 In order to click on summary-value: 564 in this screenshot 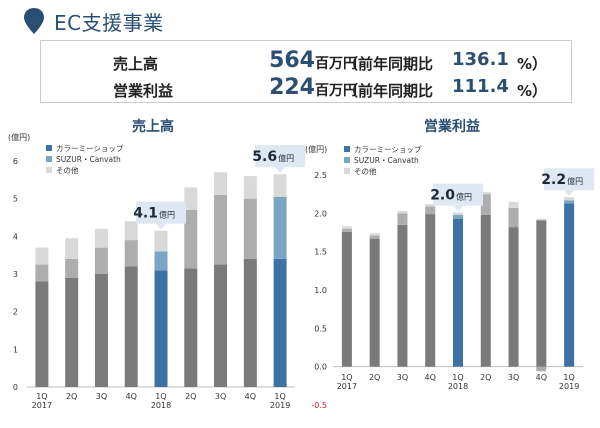, I will do `click(292, 60)`.